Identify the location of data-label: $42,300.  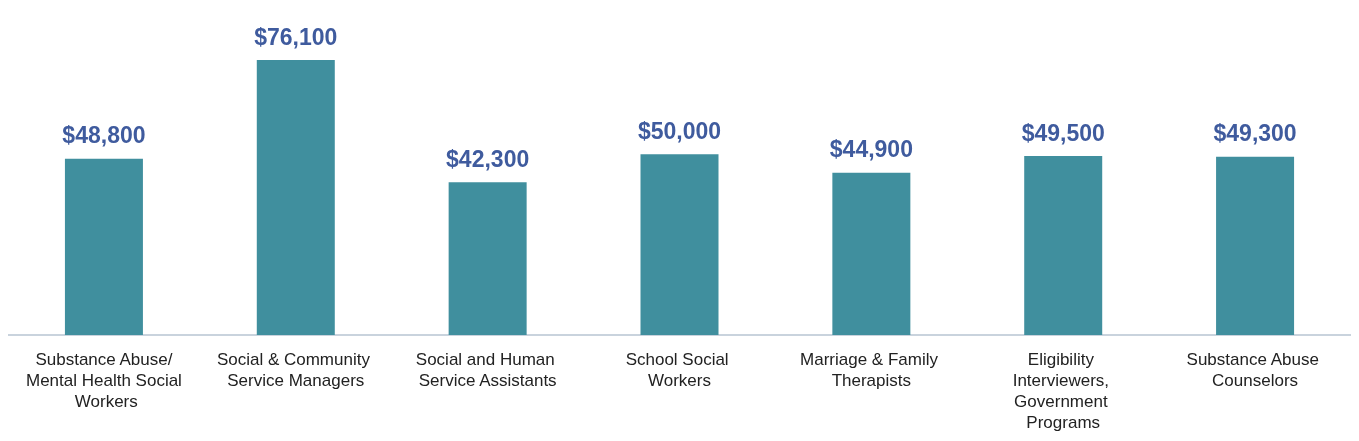
(488, 158).